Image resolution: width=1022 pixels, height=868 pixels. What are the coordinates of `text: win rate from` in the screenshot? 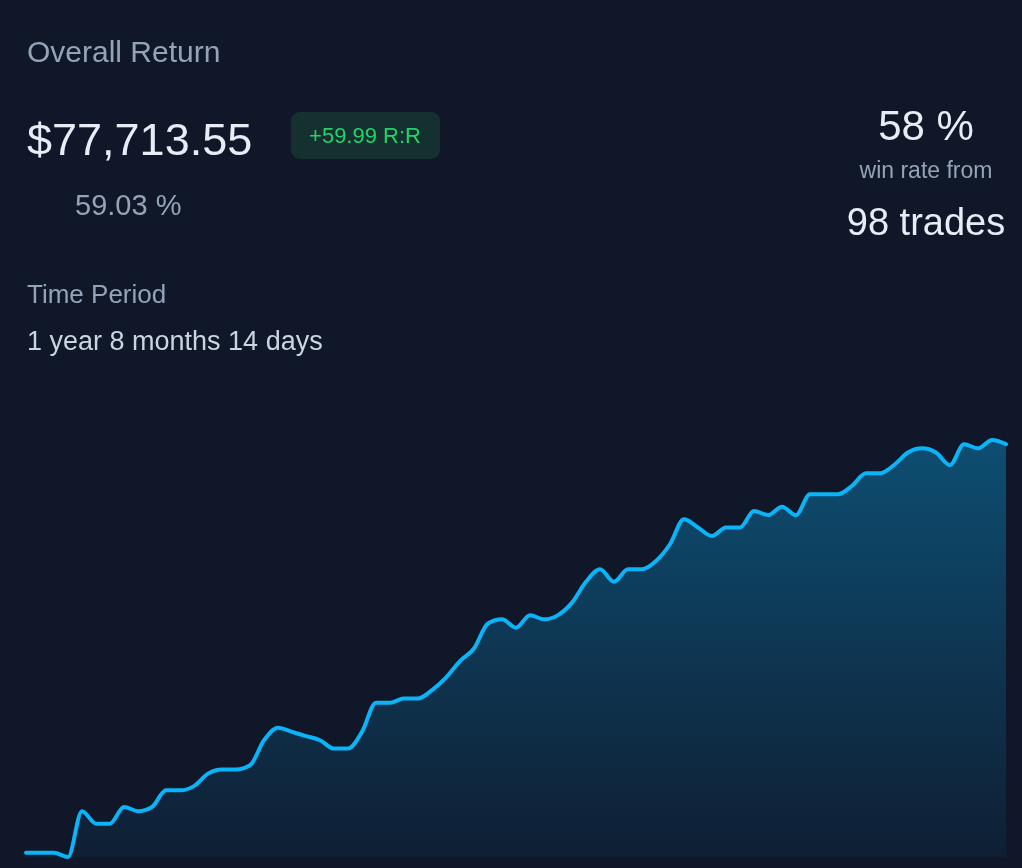 It's located at (925, 170).